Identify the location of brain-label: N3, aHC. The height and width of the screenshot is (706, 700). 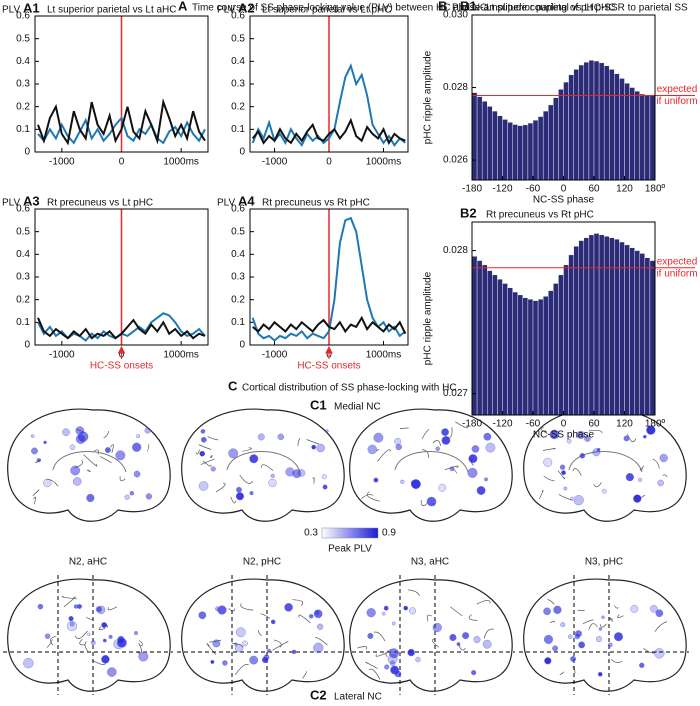
(430, 562).